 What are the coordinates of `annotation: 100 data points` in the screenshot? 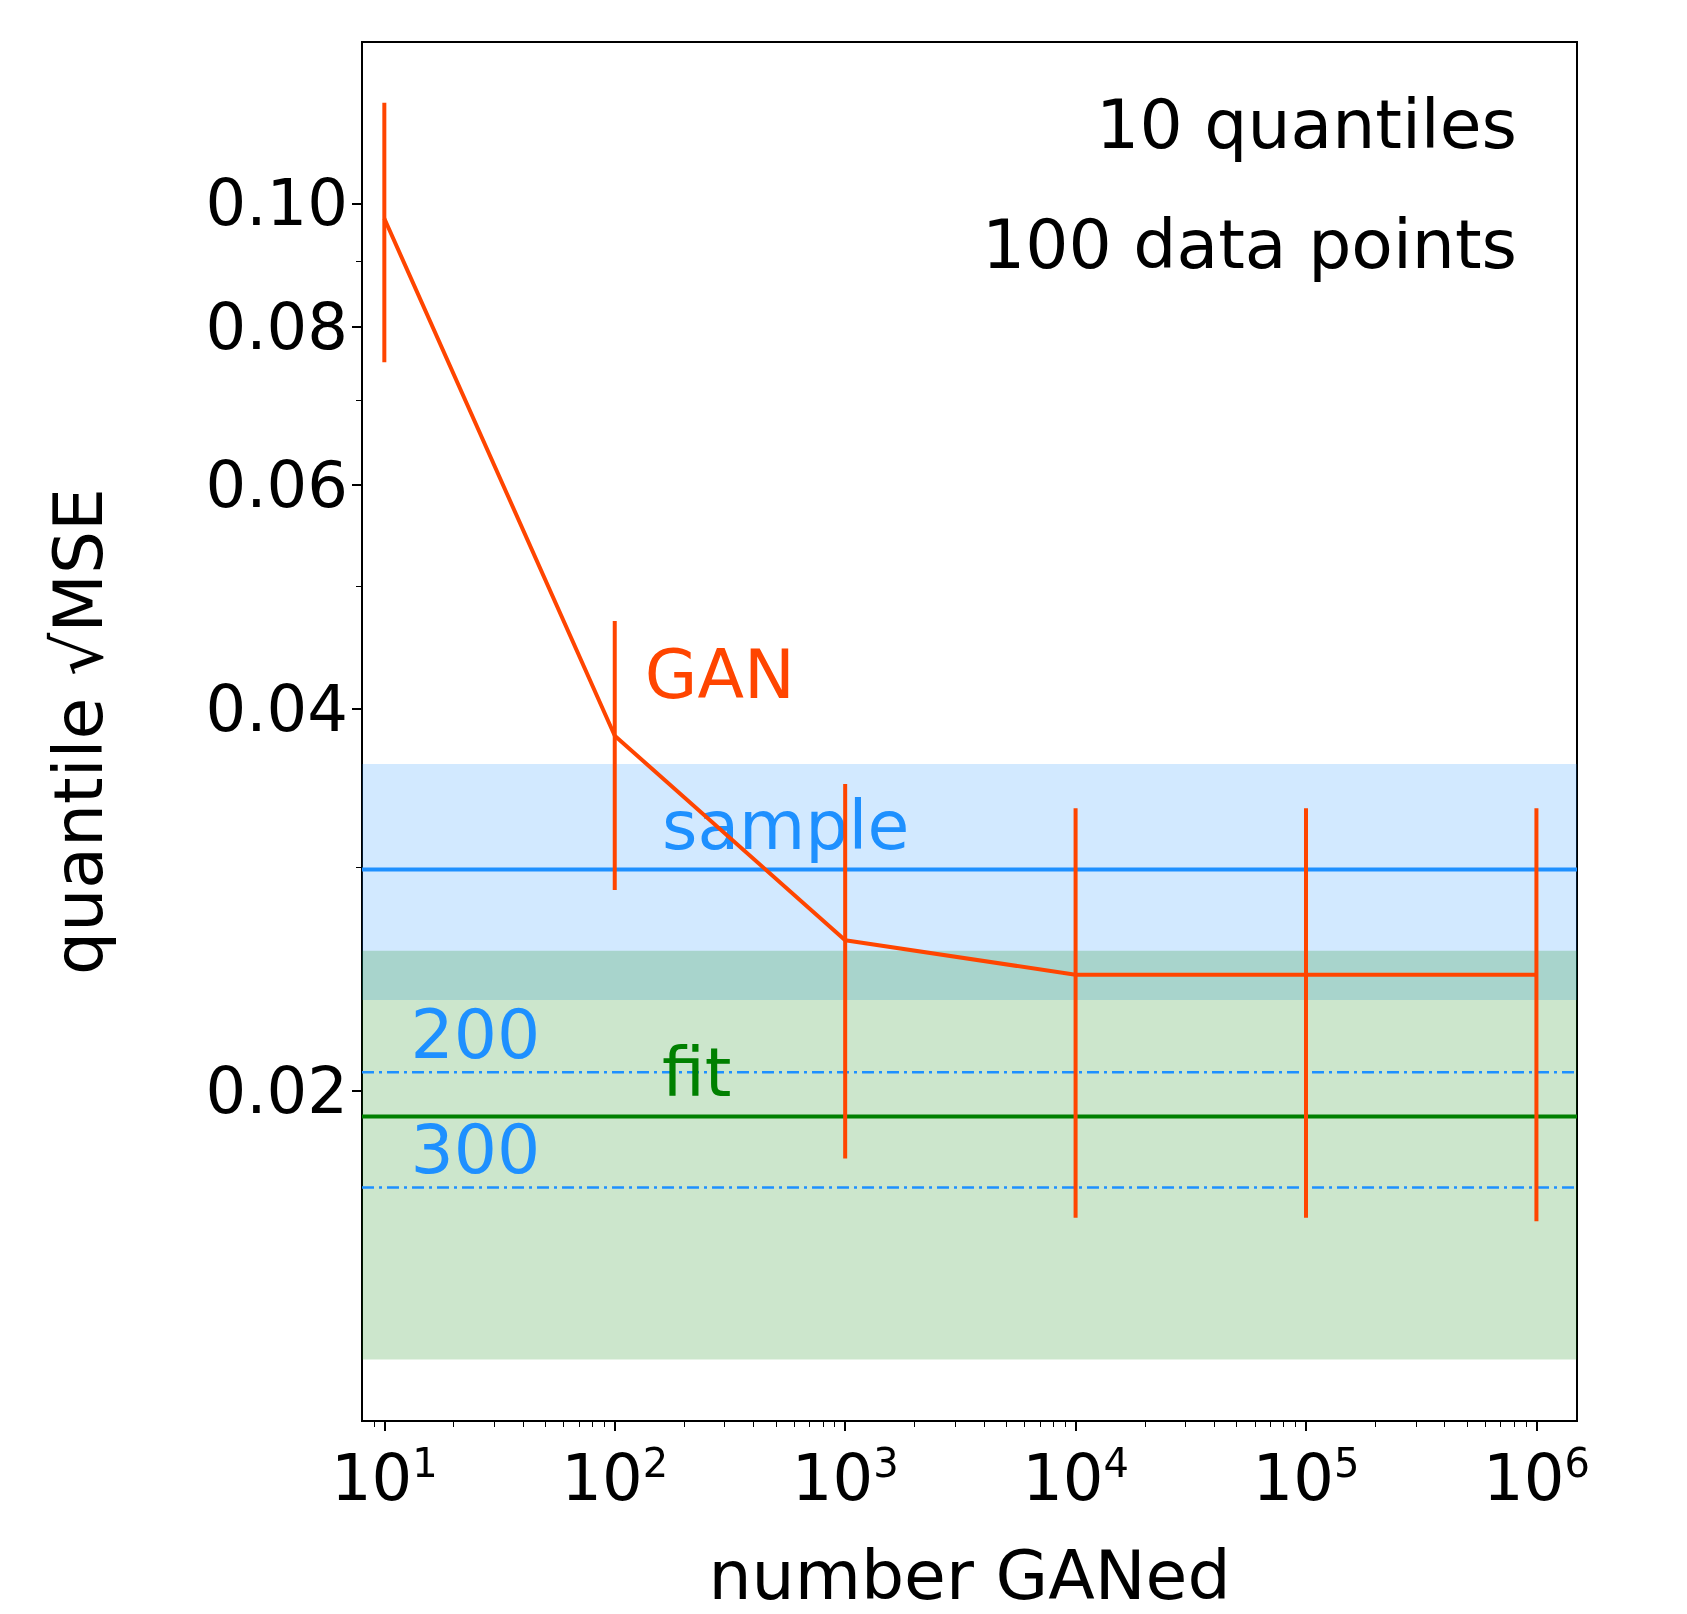 It's located at (1249, 244).